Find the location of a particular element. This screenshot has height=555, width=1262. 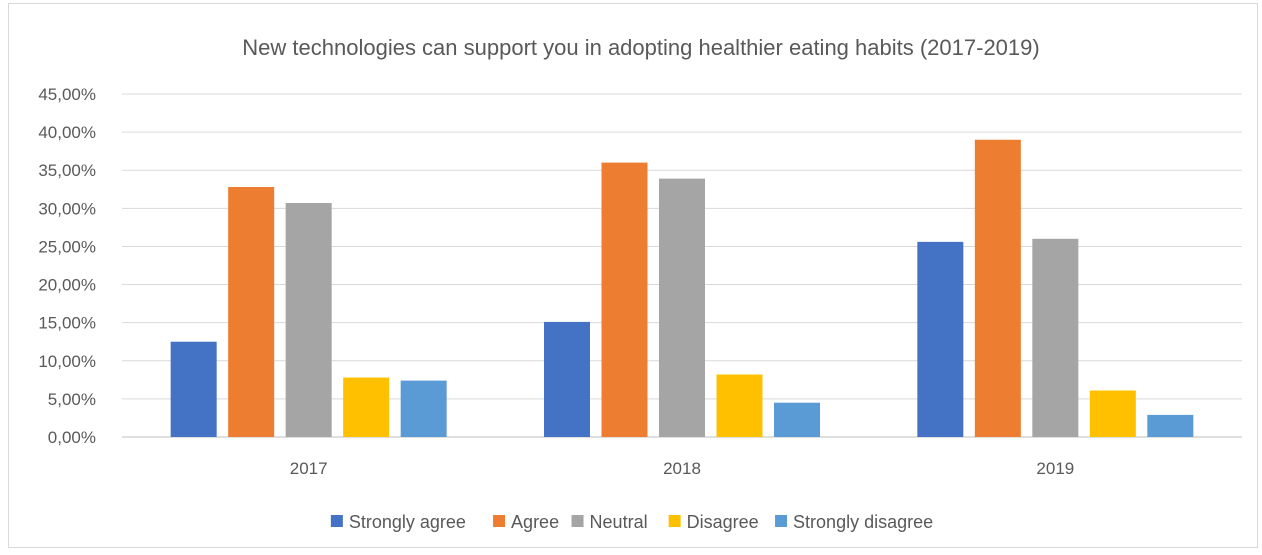

legend-swatch-disagree is located at coordinates (674, 521).